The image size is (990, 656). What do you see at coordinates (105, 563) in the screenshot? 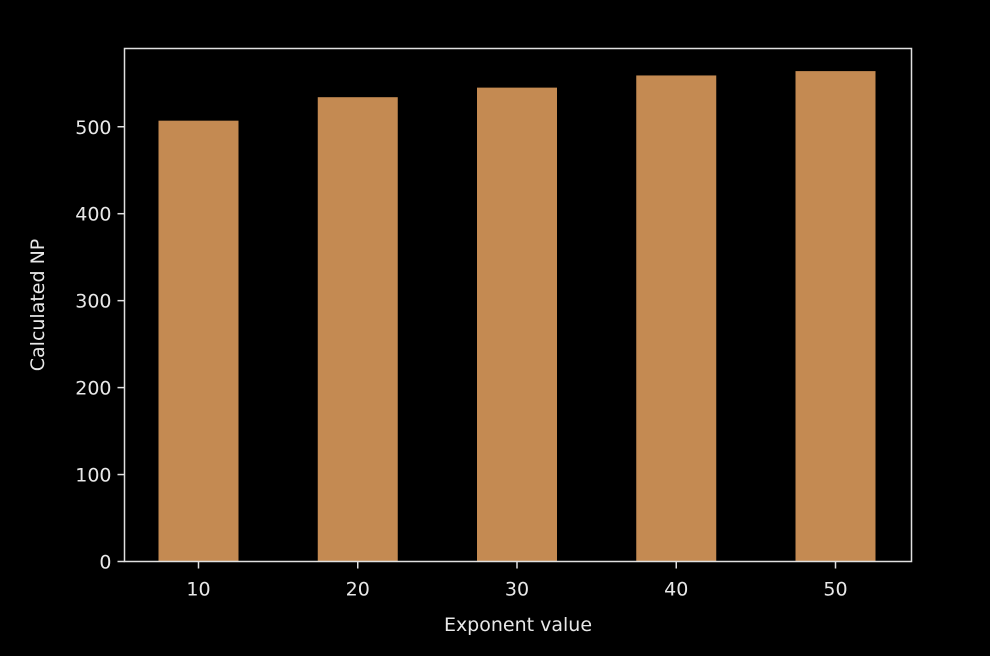
I see `y-tick-label: 0` at bounding box center [105, 563].